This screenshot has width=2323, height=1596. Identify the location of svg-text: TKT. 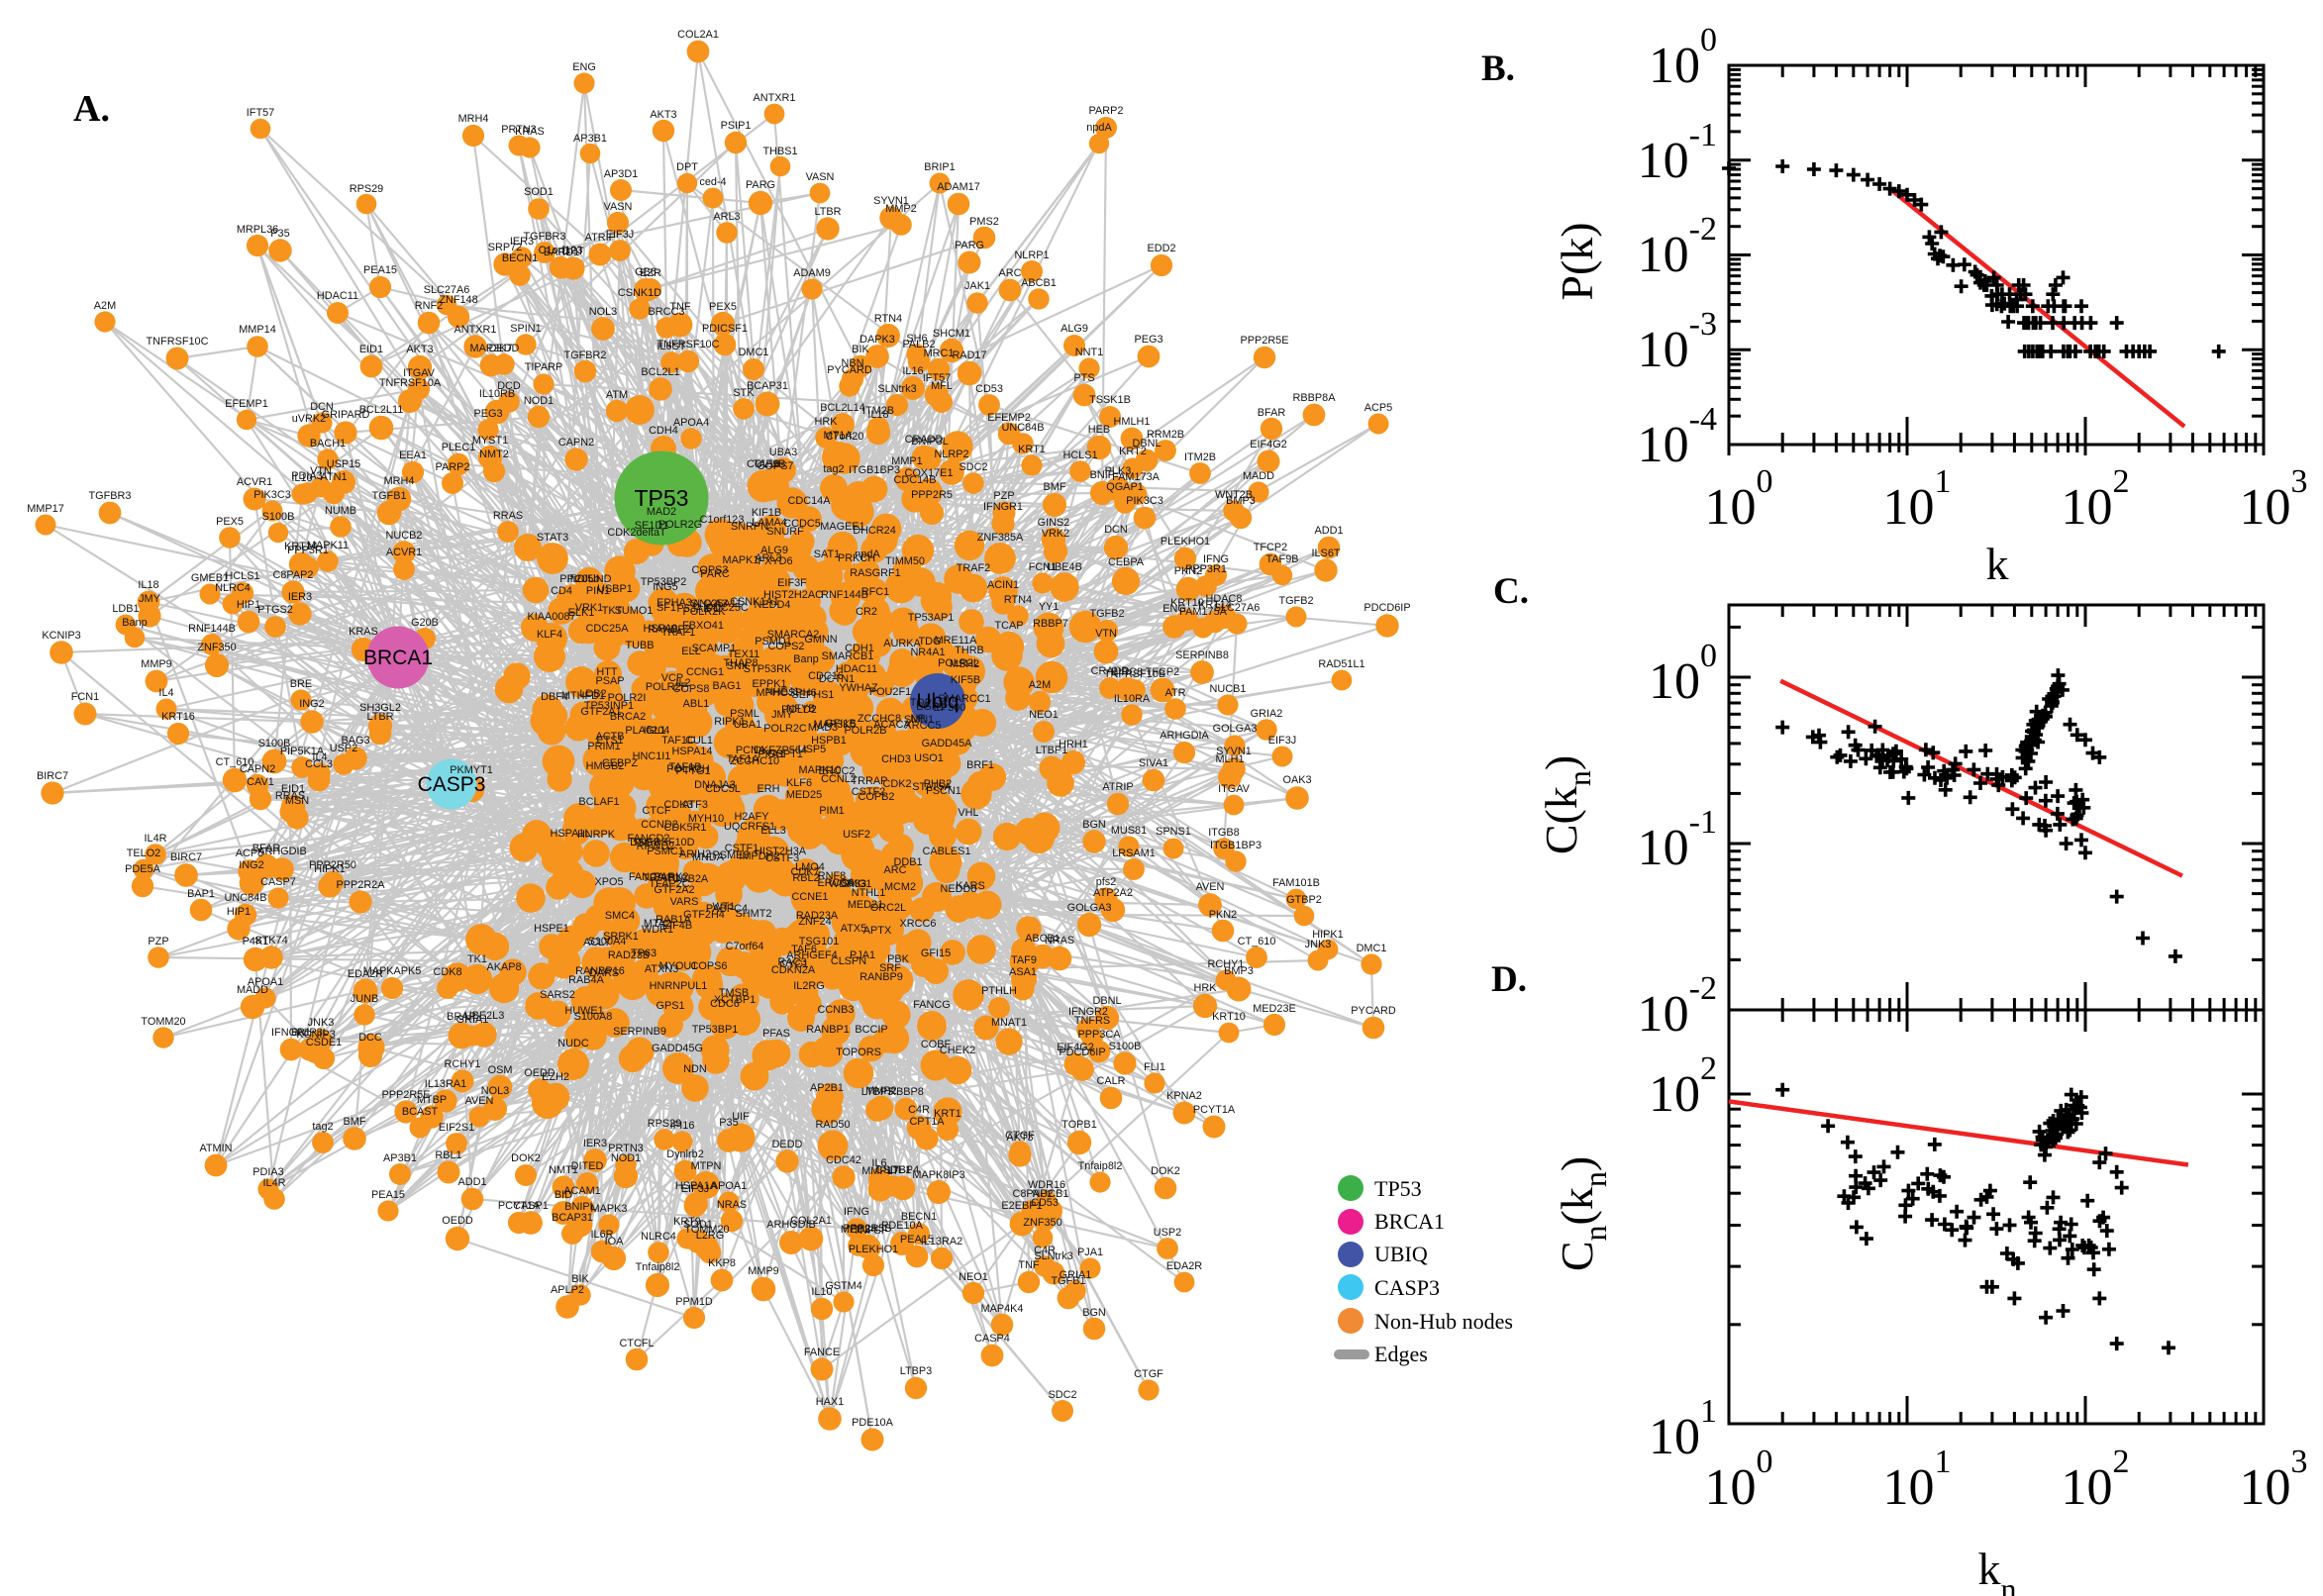
(613, 611).